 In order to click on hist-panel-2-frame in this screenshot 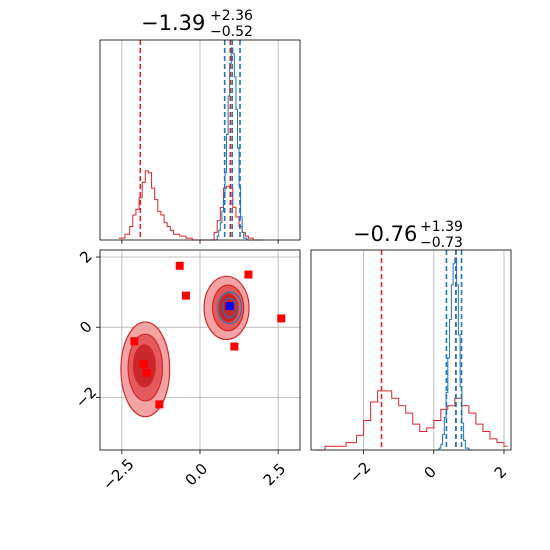, I will do `click(411, 350)`.